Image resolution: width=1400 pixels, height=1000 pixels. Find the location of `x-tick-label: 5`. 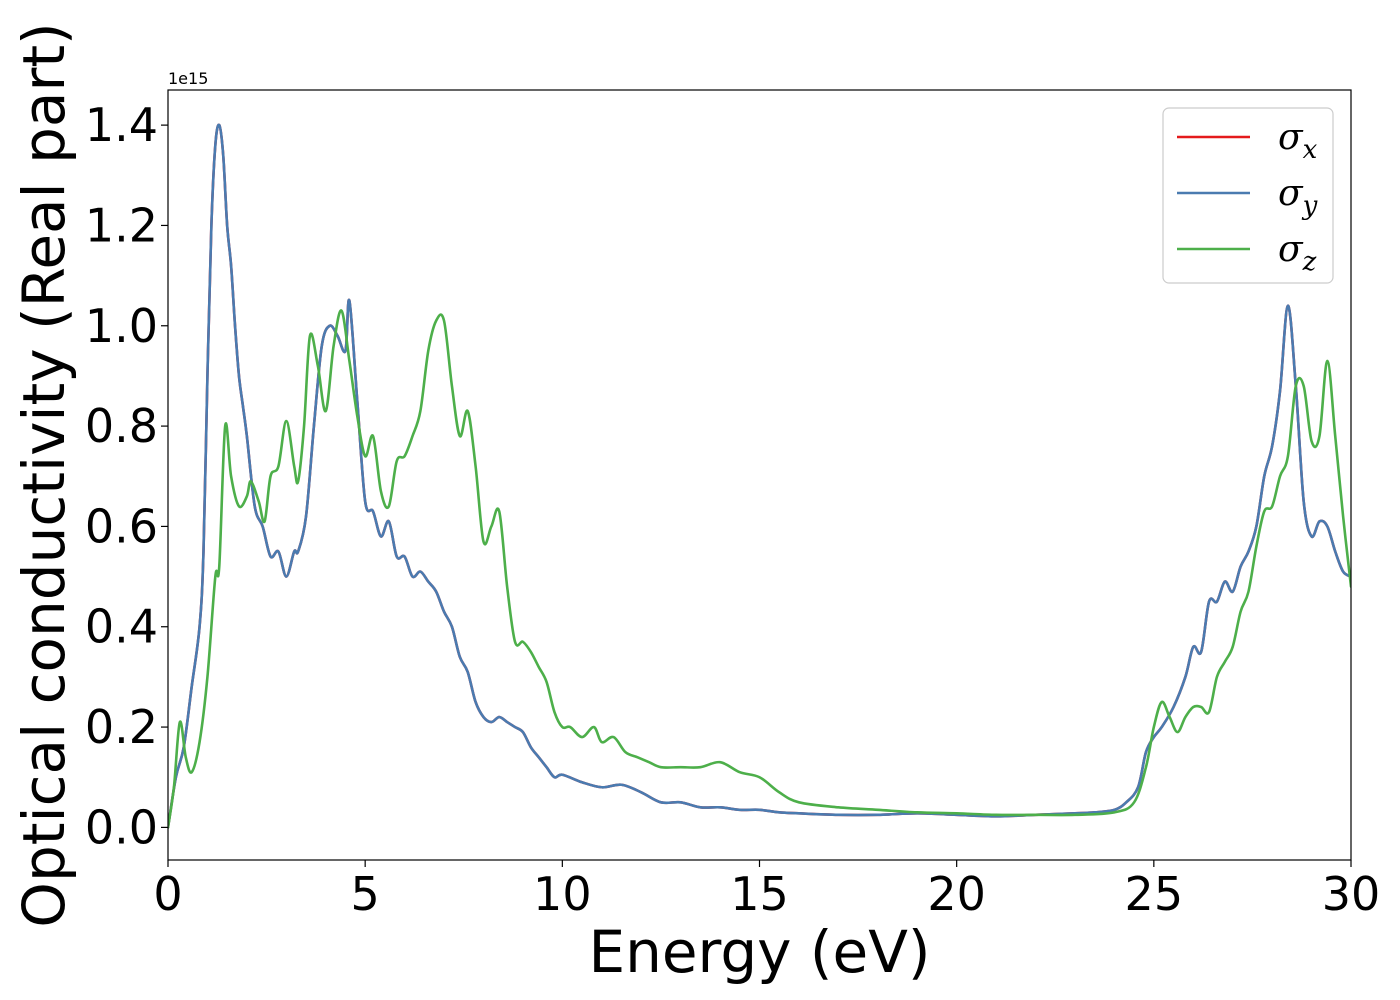

x-tick-label: 5 is located at coordinates (365, 894).